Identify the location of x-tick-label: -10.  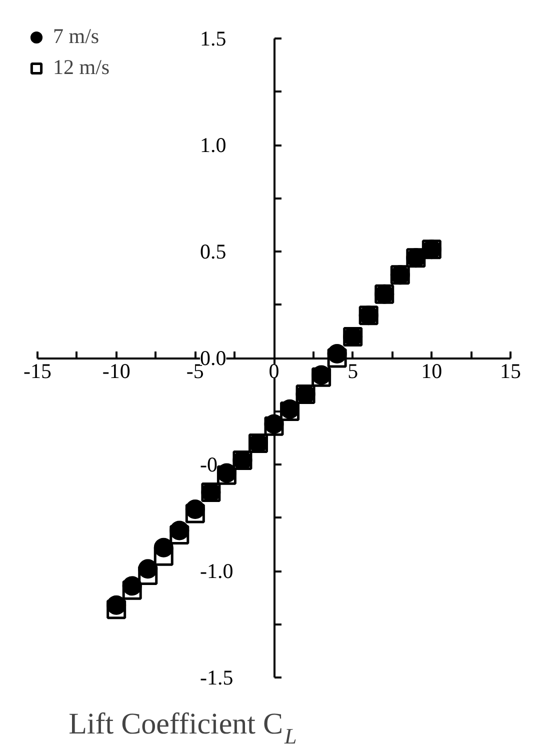
(116, 371).